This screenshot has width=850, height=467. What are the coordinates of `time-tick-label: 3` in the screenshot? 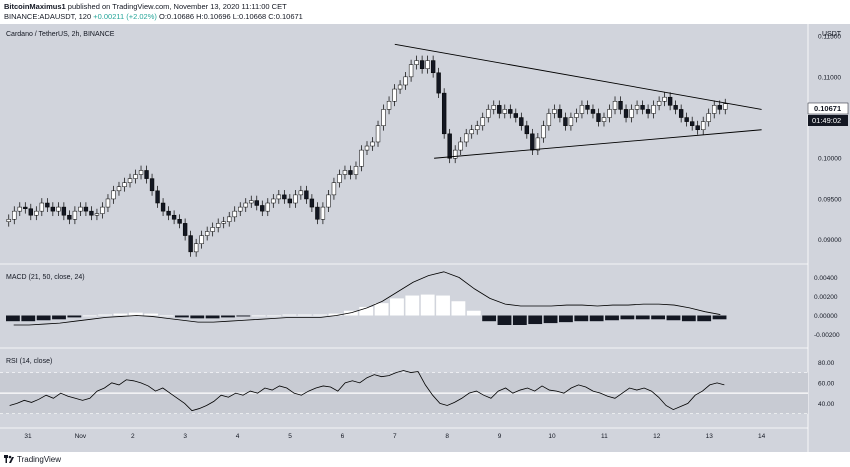 It's located at (185, 436).